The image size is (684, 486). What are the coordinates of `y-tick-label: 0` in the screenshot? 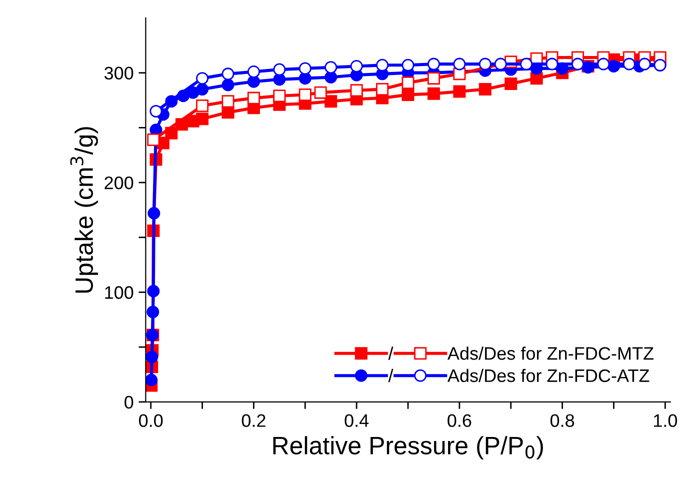 It's located at (129, 402).